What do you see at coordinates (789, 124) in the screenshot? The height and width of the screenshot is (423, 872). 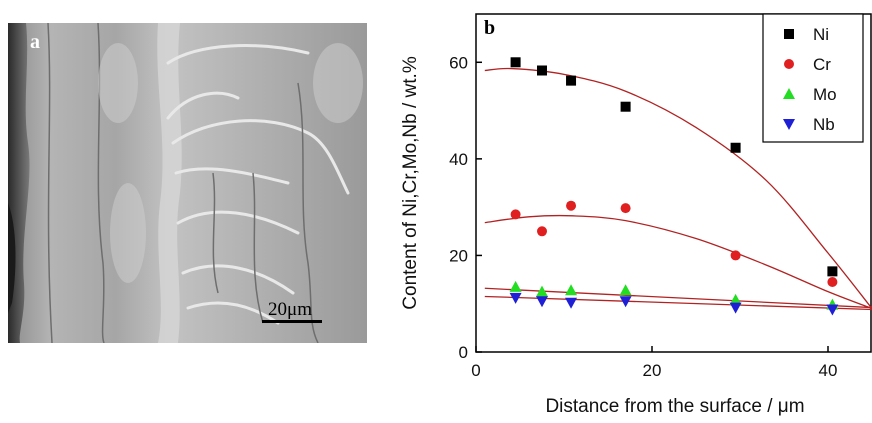 I see `legend-marker-nb` at bounding box center [789, 124].